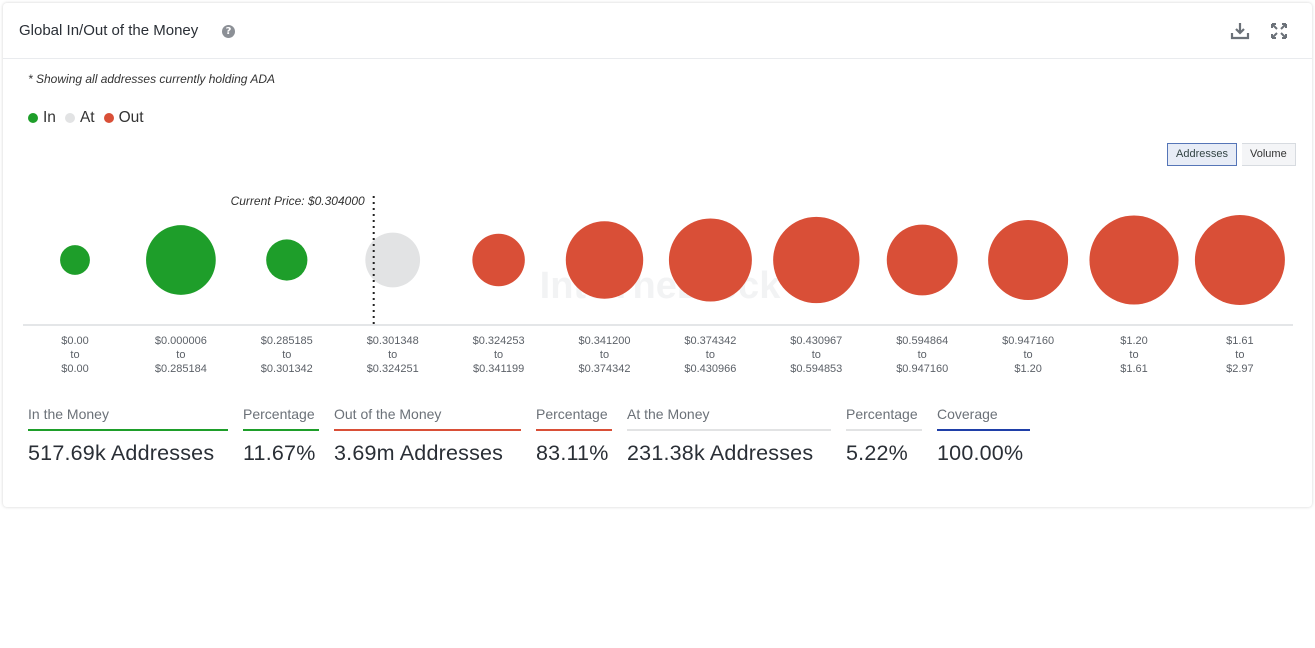 The image size is (1315, 648). Describe the element at coordinates (1269, 154) in the screenshot. I see `volume-toggle: Volume` at that location.